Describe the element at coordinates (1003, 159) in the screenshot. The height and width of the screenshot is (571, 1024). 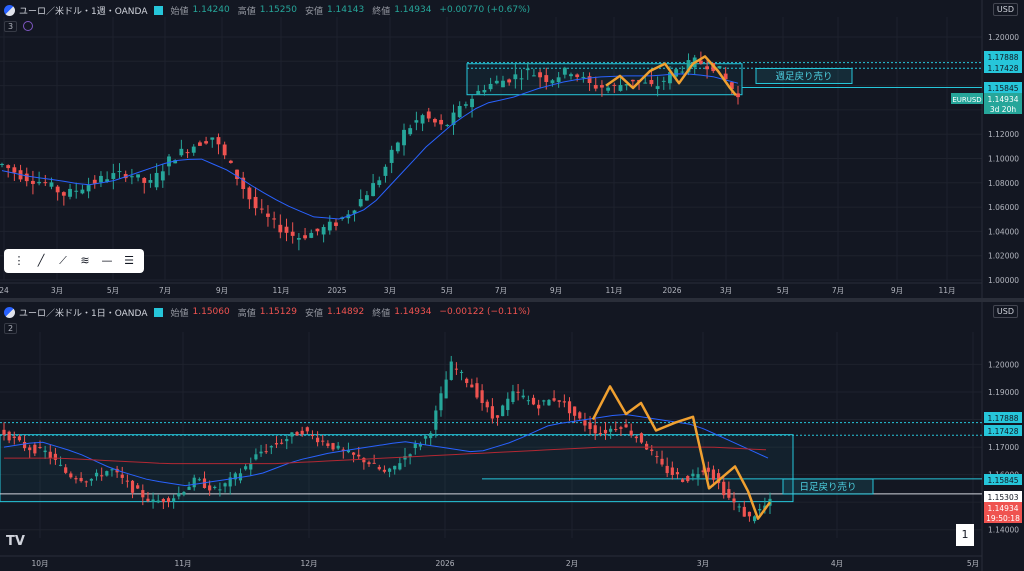
I see `y-tick-label: 1.10000` at that location.